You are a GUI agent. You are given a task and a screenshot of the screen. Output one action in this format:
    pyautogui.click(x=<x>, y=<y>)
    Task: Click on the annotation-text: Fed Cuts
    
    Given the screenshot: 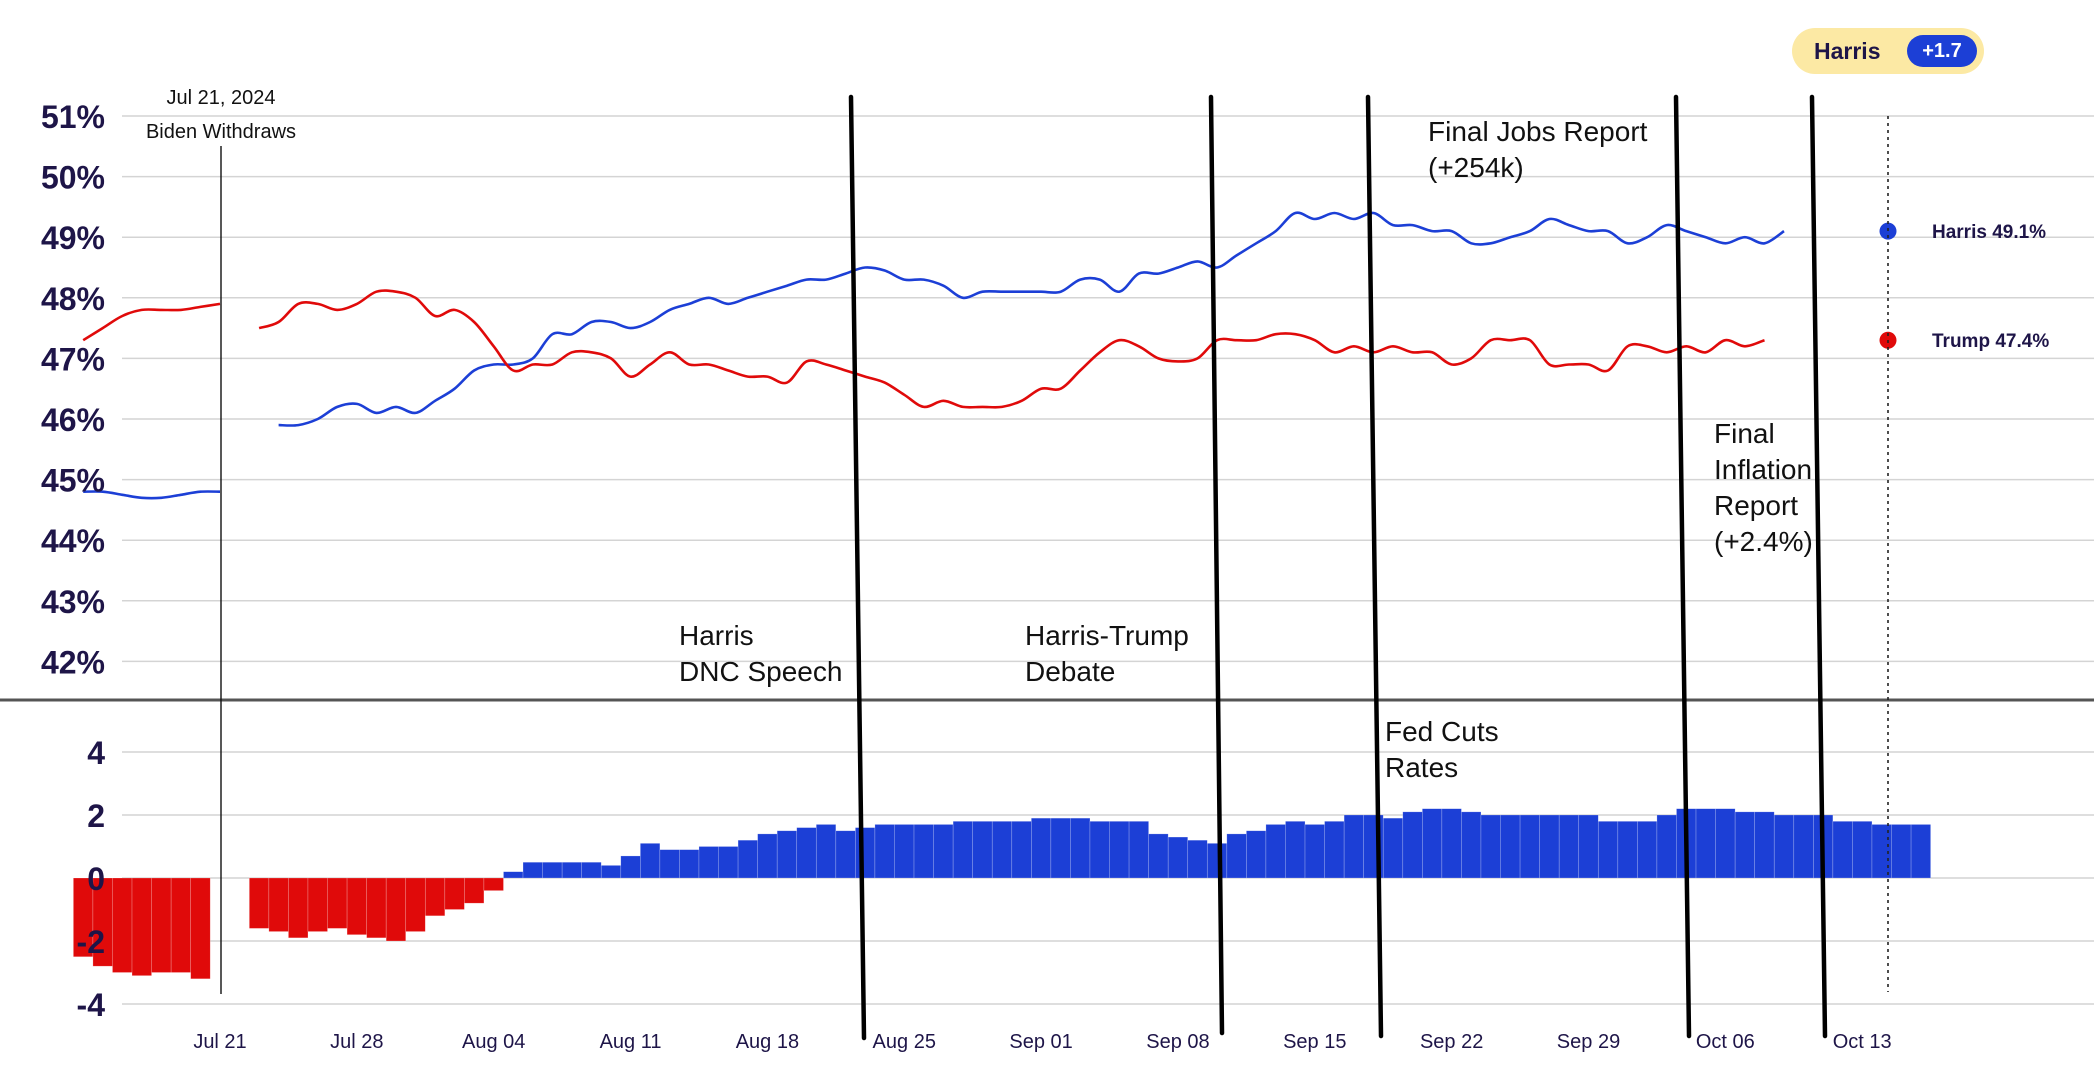 What is the action you would take?
    pyautogui.click(x=1442, y=731)
    